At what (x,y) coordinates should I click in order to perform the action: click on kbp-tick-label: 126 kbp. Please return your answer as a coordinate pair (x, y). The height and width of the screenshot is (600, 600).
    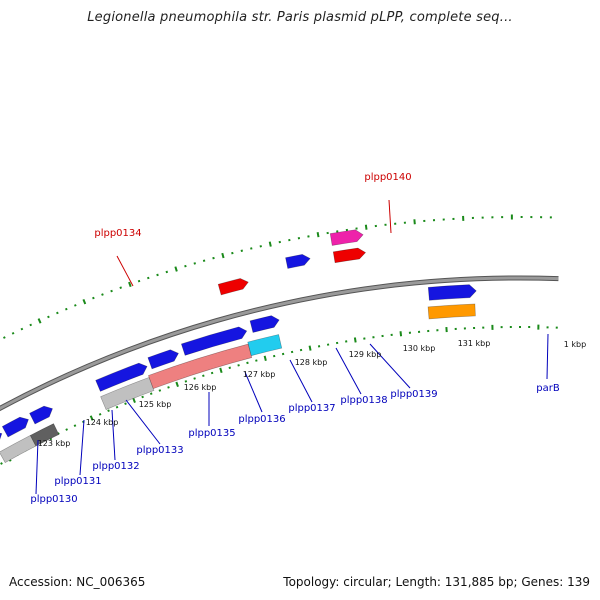
    Looking at the image, I should click on (200, 387).